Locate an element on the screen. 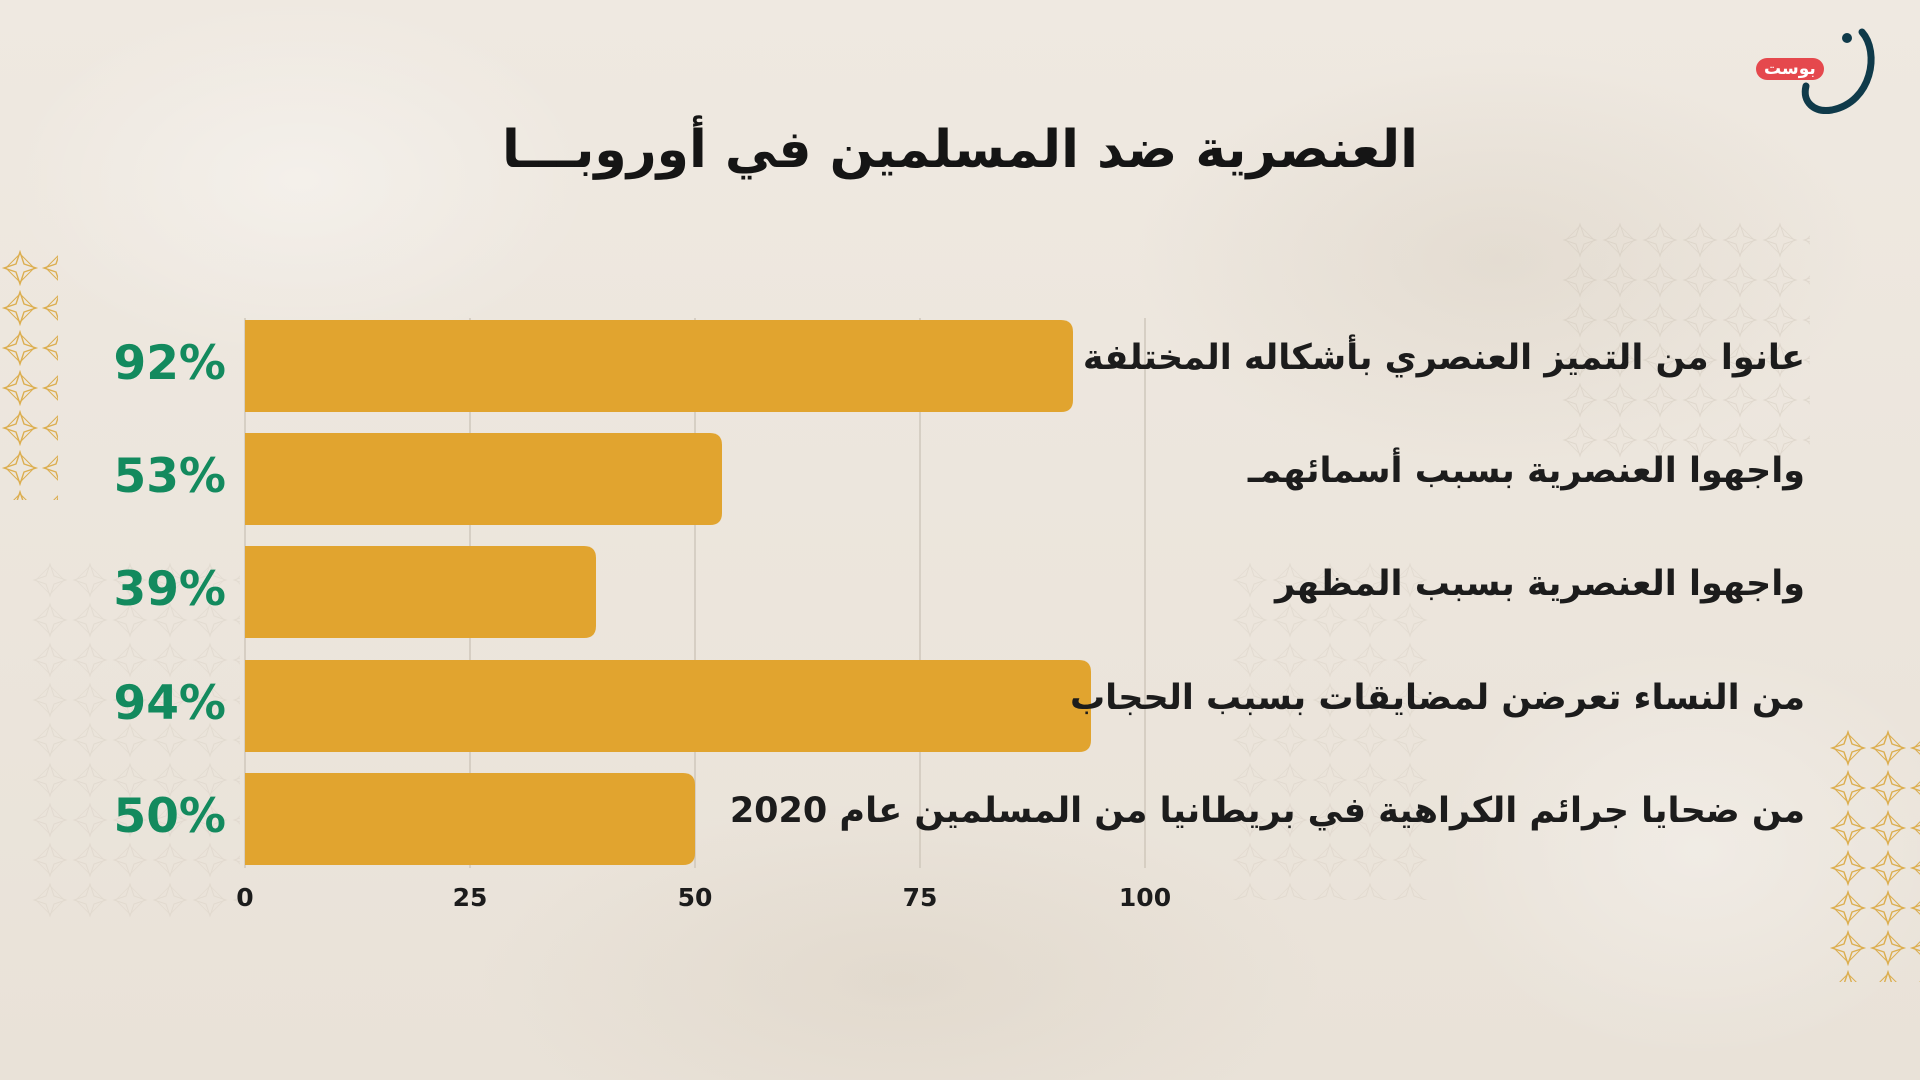  right-pattern-decoration is located at coordinates (1874, 855).